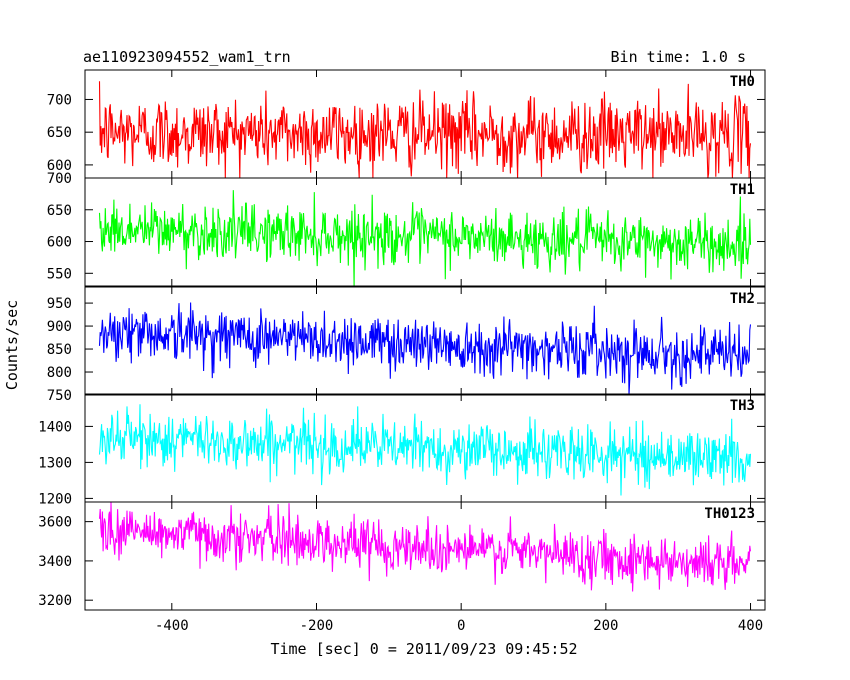 The image size is (850, 680). Describe the element at coordinates (742, 406) in the screenshot. I see `panel-label-th3: TH3` at that location.